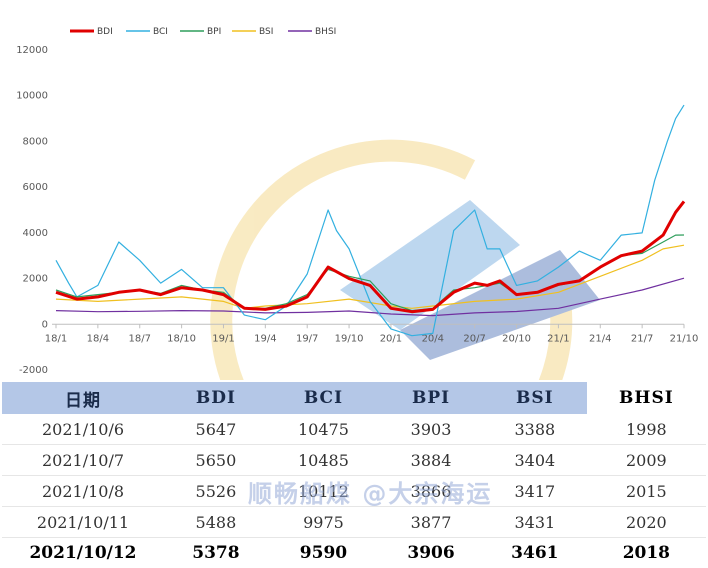  What do you see at coordinates (431, 553) in the screenshot?
I see `cell-bpi: 3906` at bounding box center [431, 553].